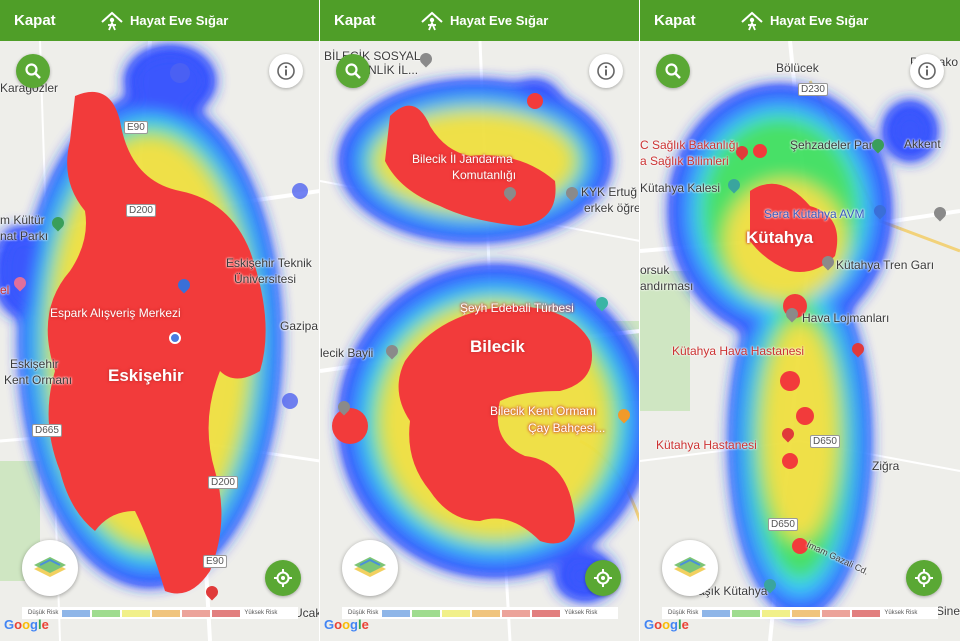 The height and width of the screenshot is (641, 960). What do you see at coordinates (22, 220) in the screenshot?
I see `label-kultur: m Kültür` at bounding box center [22, 220].